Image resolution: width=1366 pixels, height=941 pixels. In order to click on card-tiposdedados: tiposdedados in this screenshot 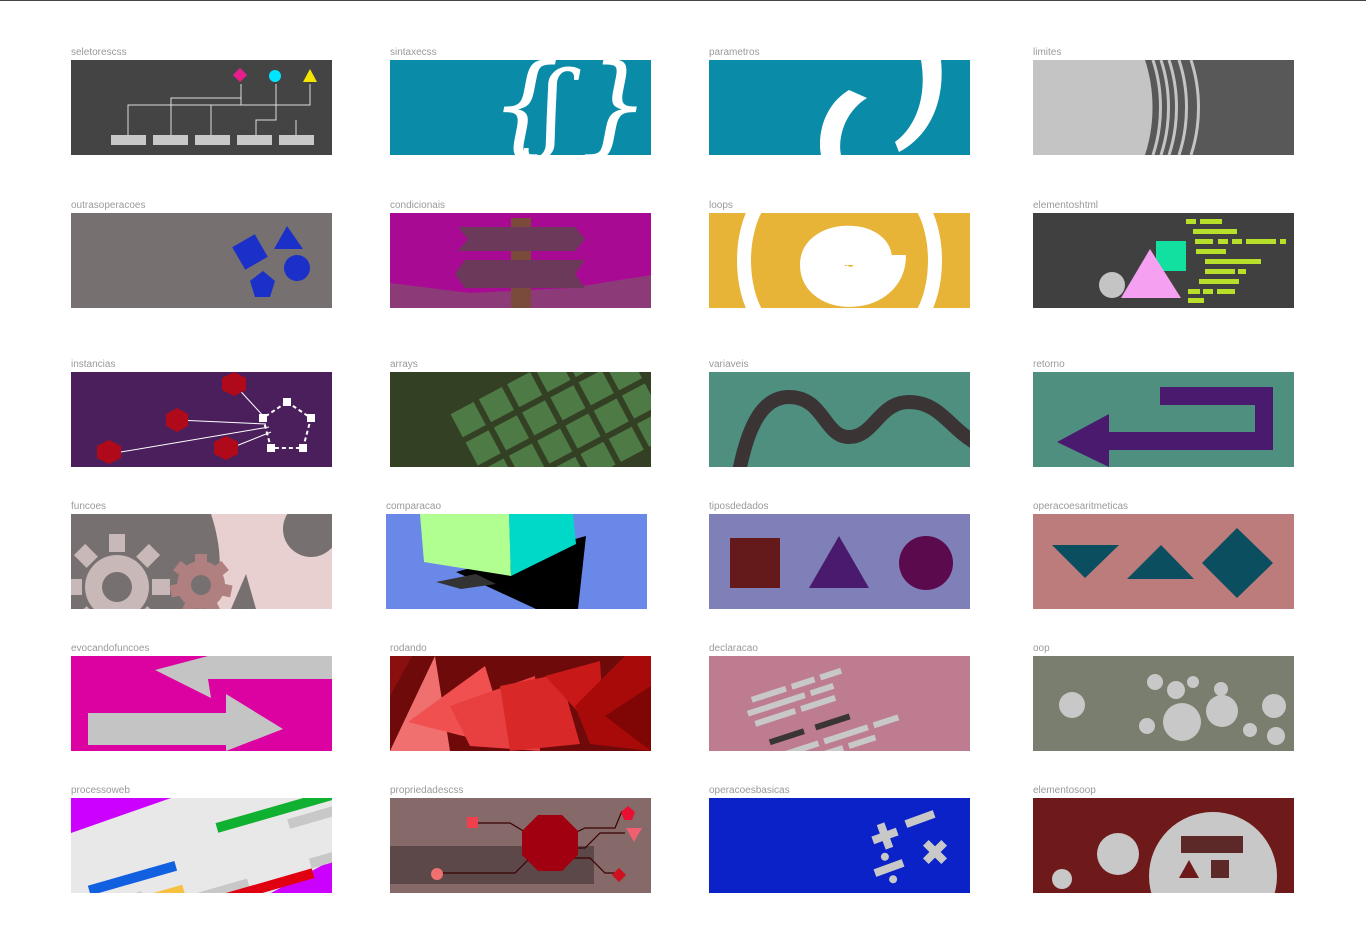, I will do `click(839, 554)`.